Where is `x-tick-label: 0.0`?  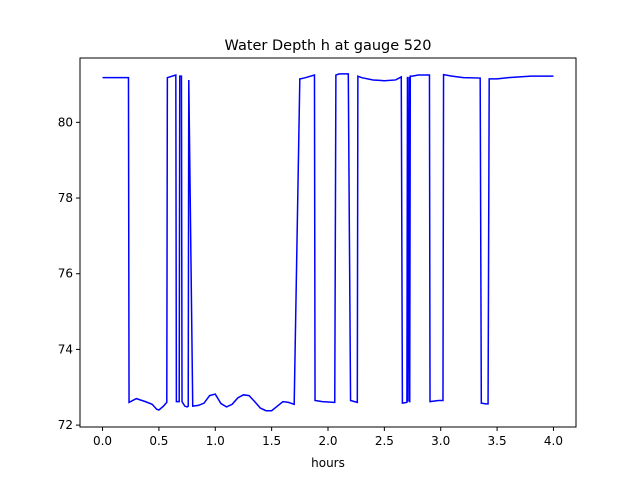 x-tick-label: 0.0 is located at coordinates (102, 441).